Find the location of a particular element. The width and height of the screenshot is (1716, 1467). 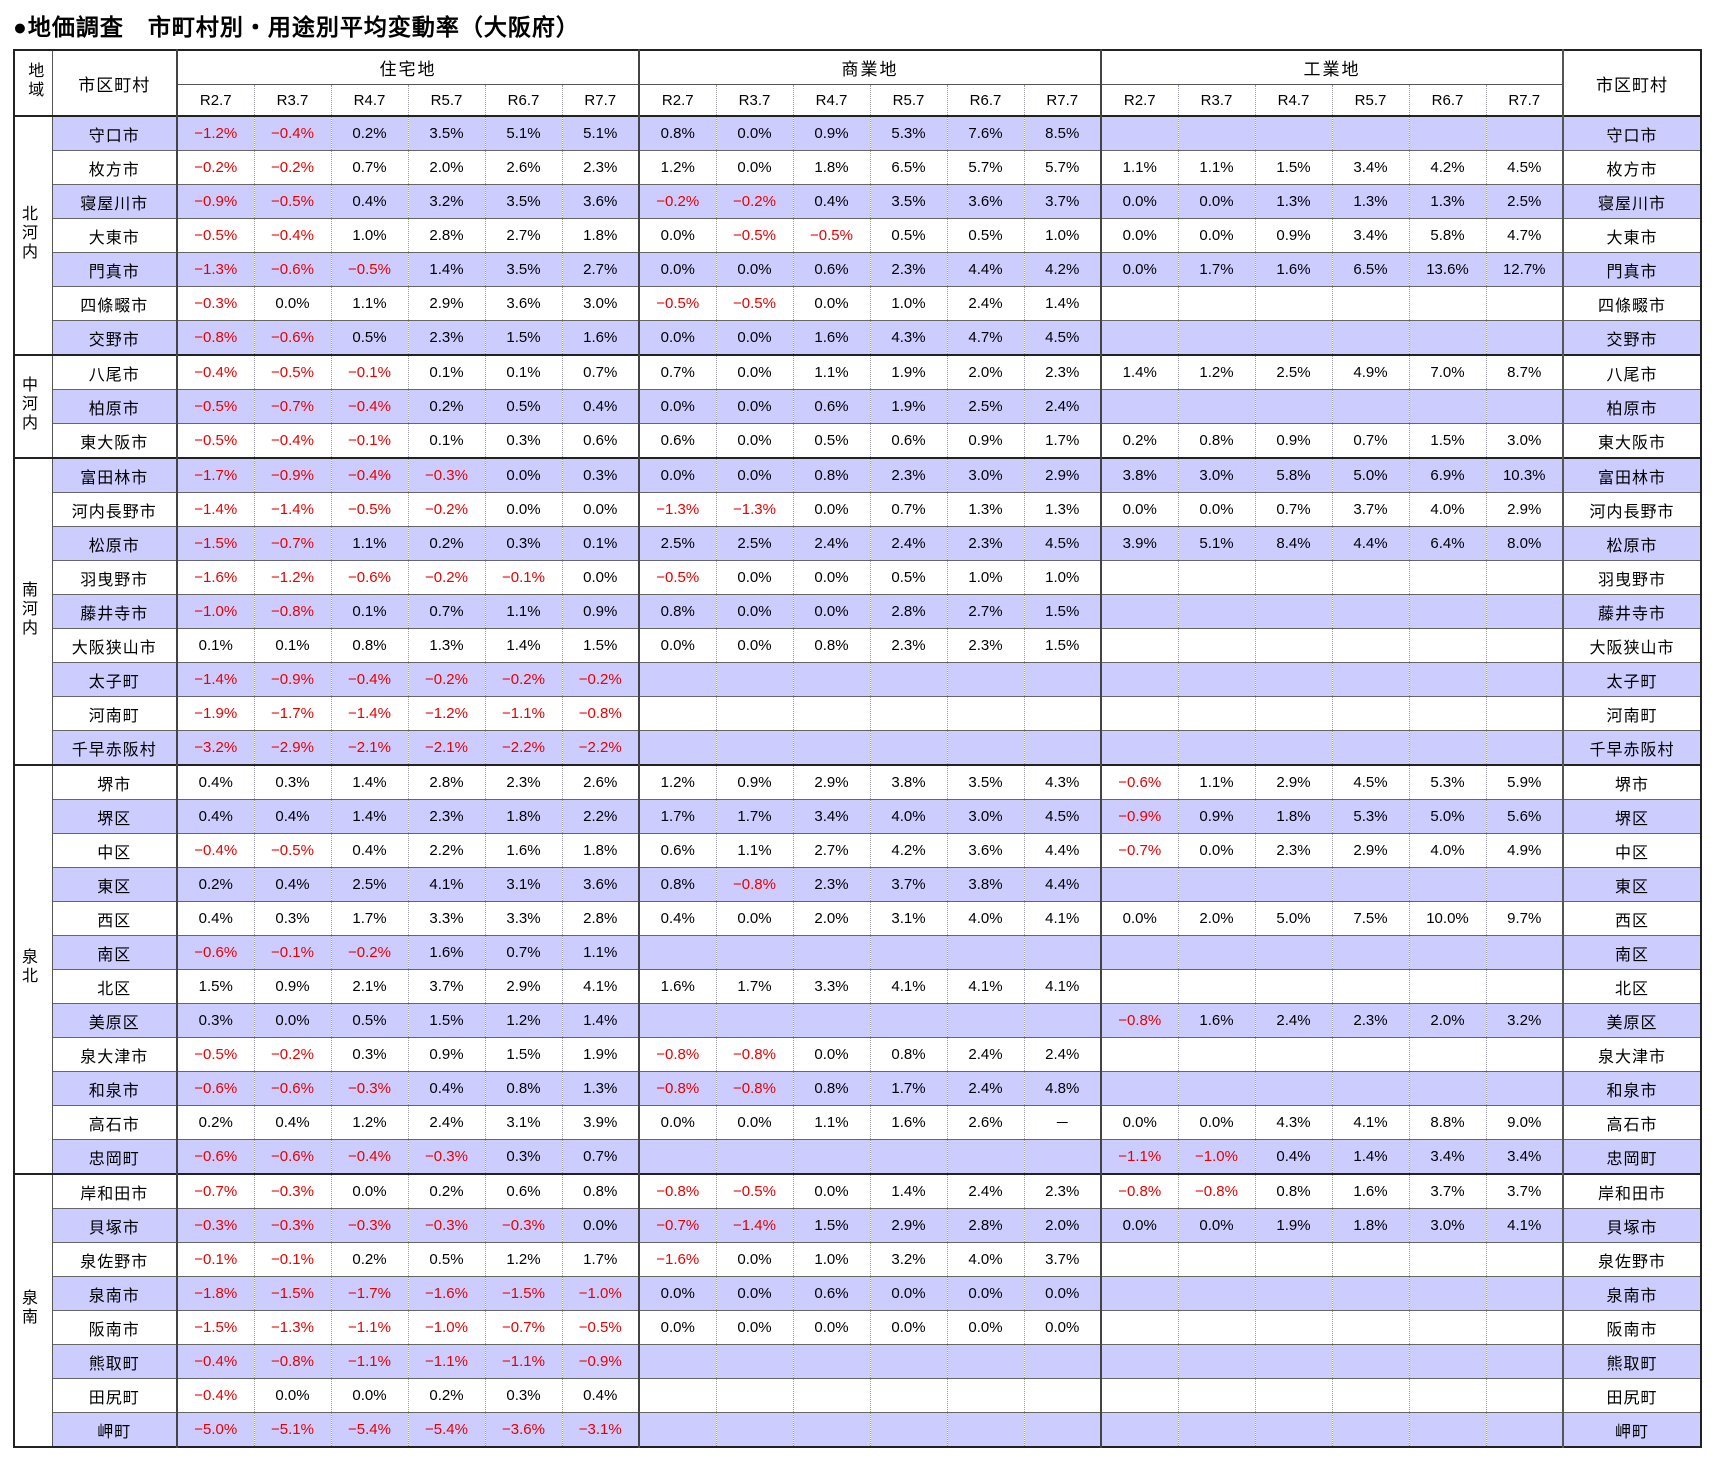

value-cell-commercial: 5.7% is located at coordinates (985, 167).